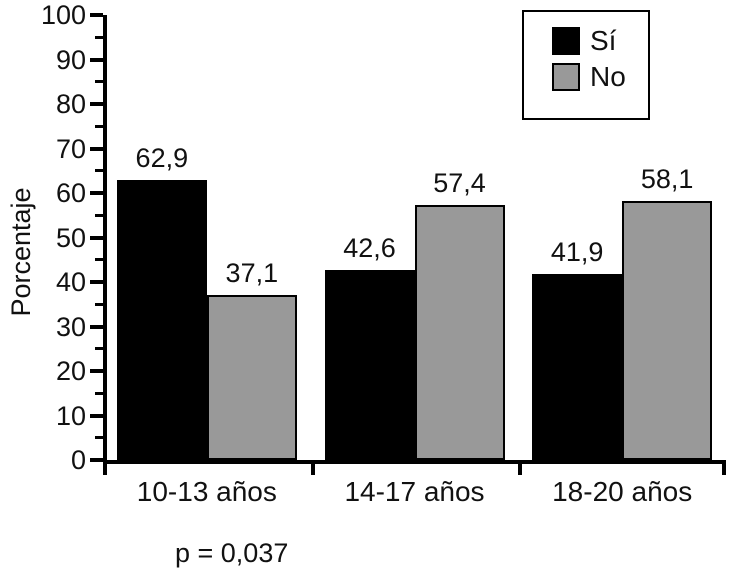 The height and width of the screenshot is (571, 730). Describe the element at coordinates (70, 282) in the screenshot. I see `y-tick-label: 40` at that location.